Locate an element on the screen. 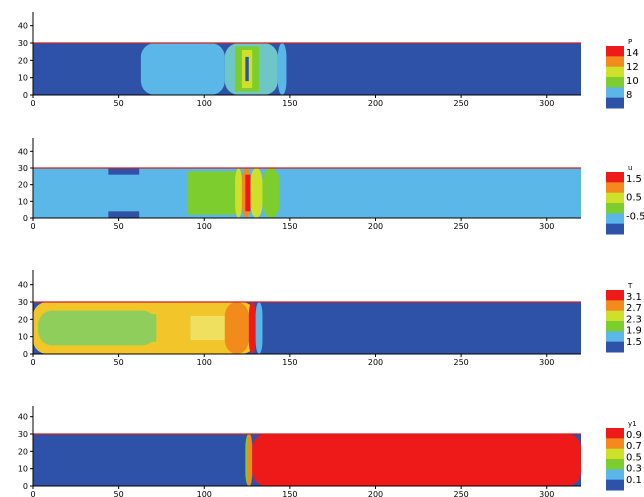 This screenshot has width=644, height=497. legend-label: -0.5 is located at coordinates (635, 216).